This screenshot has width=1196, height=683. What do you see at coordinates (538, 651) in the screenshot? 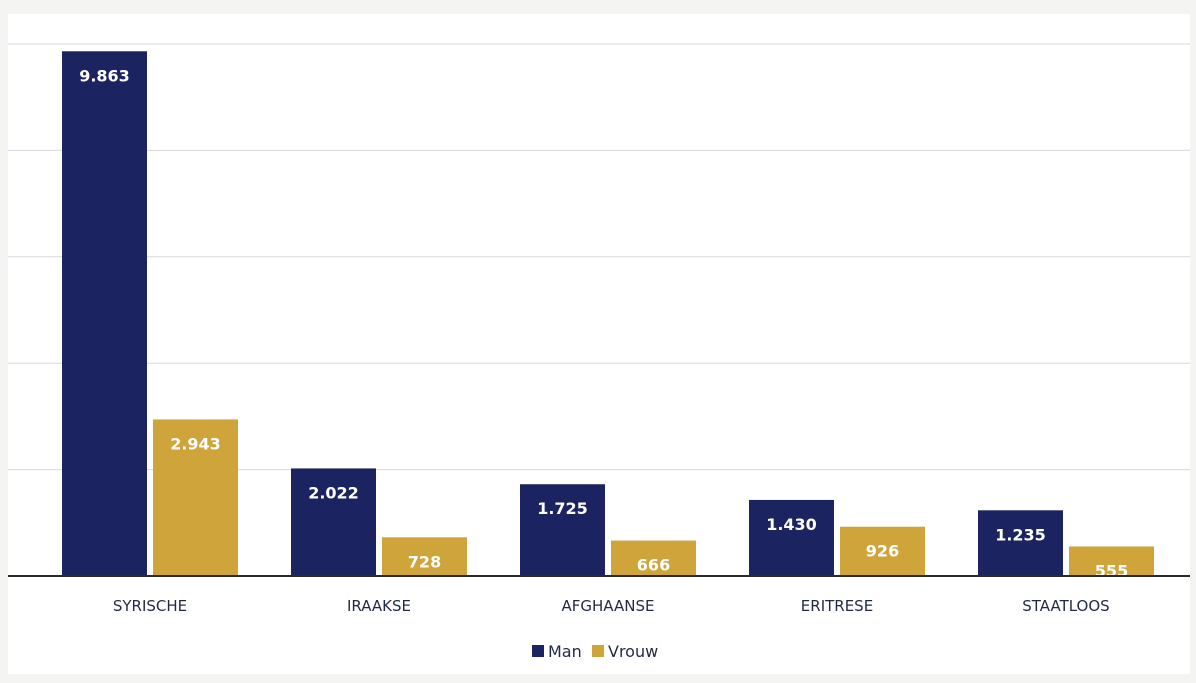
I see `legend-swatch-man` at bounding box center [538, 651].